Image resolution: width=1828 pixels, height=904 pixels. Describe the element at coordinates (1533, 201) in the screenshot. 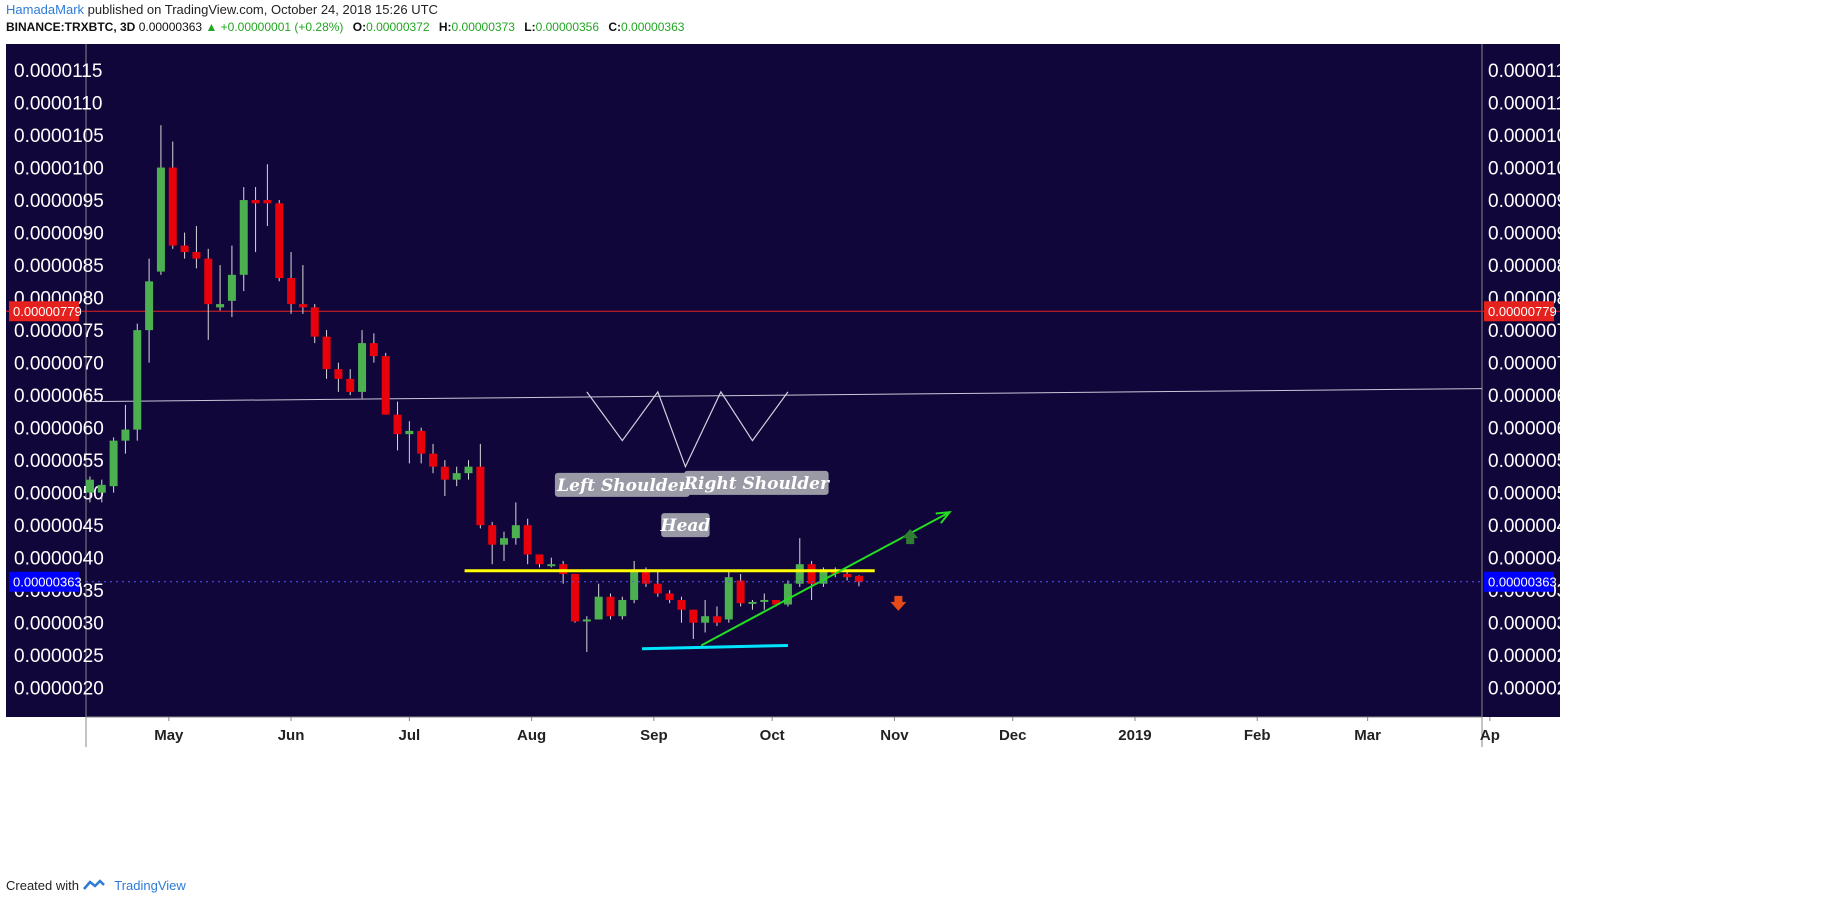

I see `y-tick-label-right: 0.0000095` at that location.